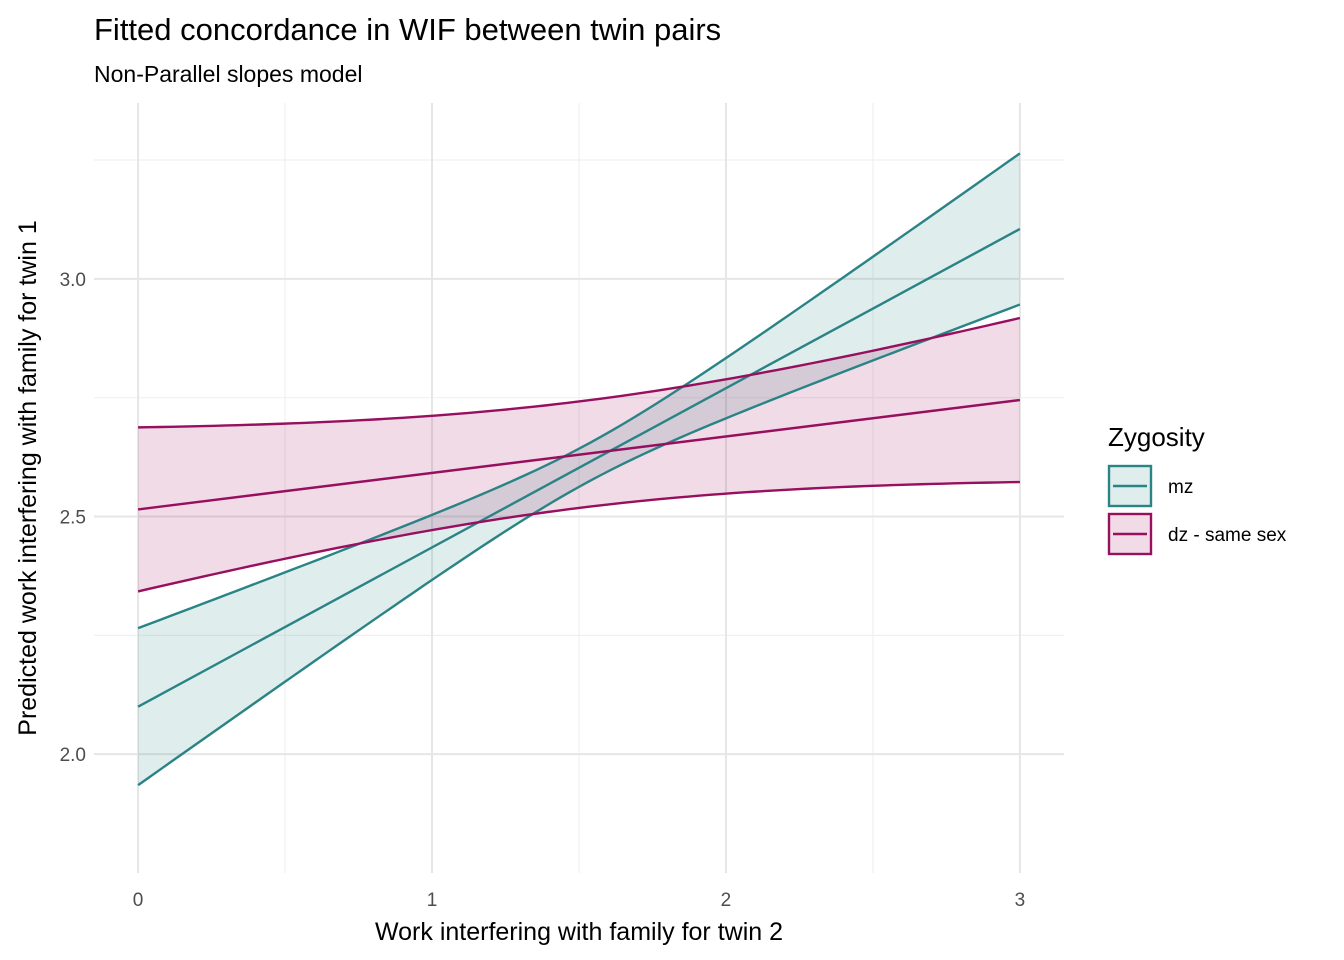 Image resolution: width=1344 pixels, height=960 pixels. What do you see at coordinates (726, 900) in the screenshot?
I see `x-tick-label: 2` at bounding box center [726, 900].